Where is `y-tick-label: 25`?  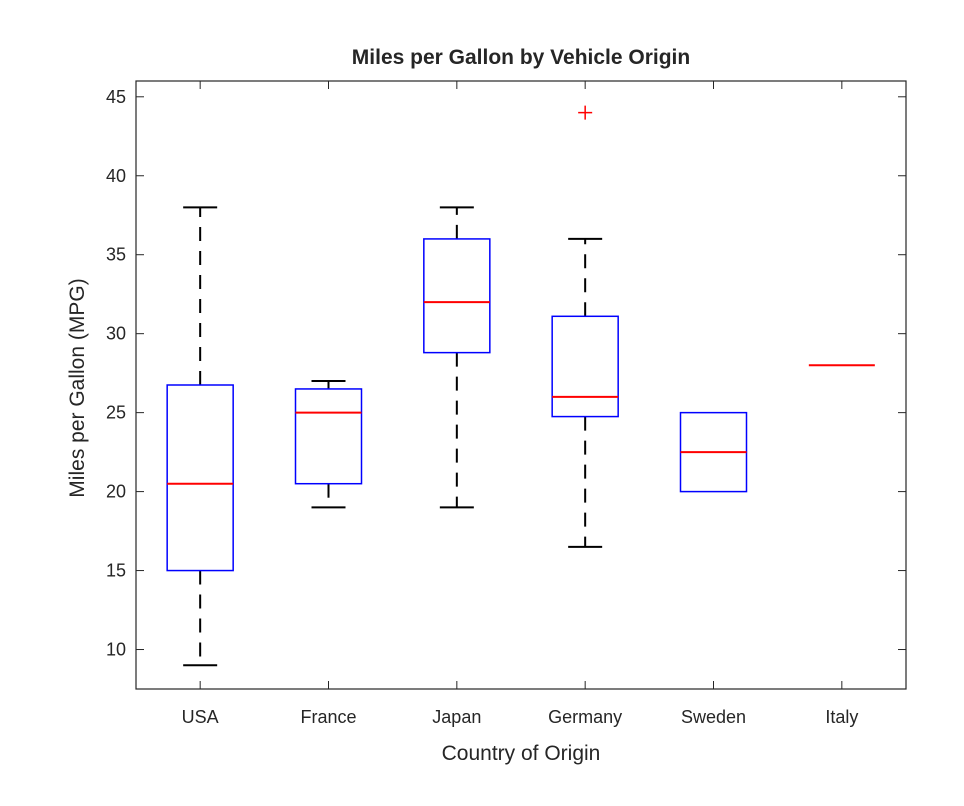 y-tick-label: 25 is located at coordinates (116, 413).